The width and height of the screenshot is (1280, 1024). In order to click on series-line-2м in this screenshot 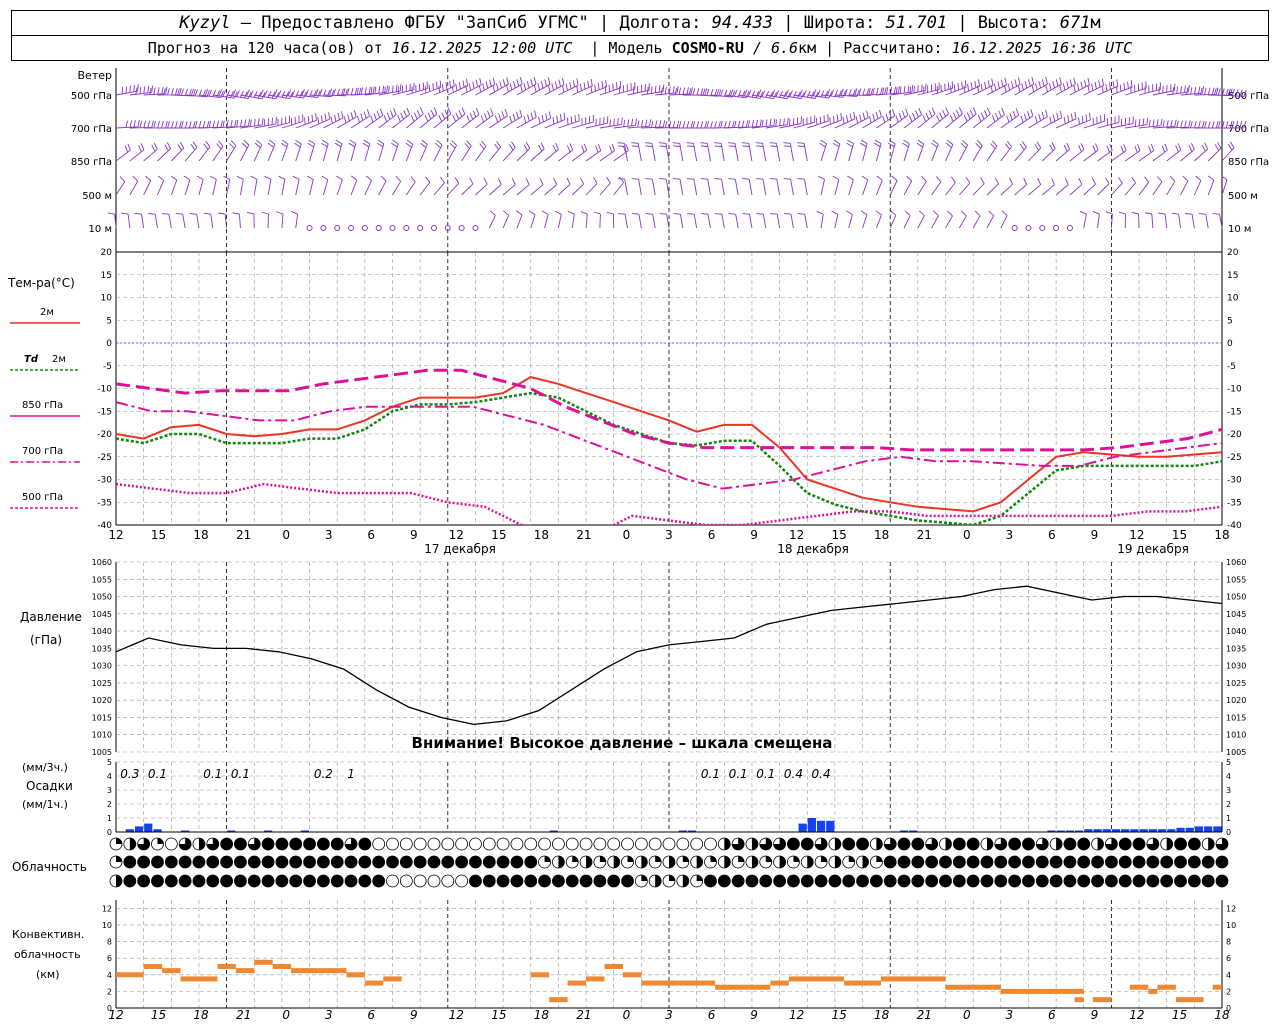, I will do `click(669, 444)`.